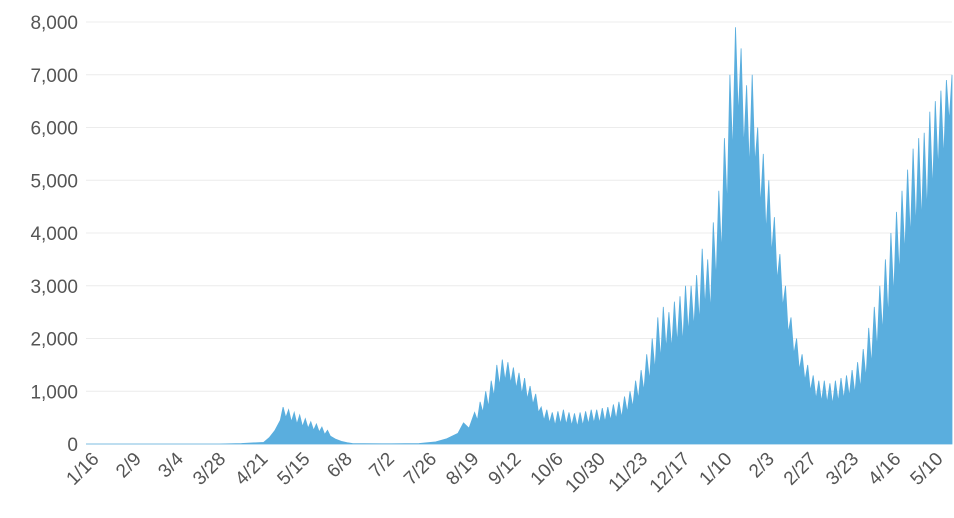 This screenshot has height=518, width=954. What do you see at coordinates (670, 473) in the screenshot?
I see `x-tick-label: 12/17` at bounding box center [670, 473].